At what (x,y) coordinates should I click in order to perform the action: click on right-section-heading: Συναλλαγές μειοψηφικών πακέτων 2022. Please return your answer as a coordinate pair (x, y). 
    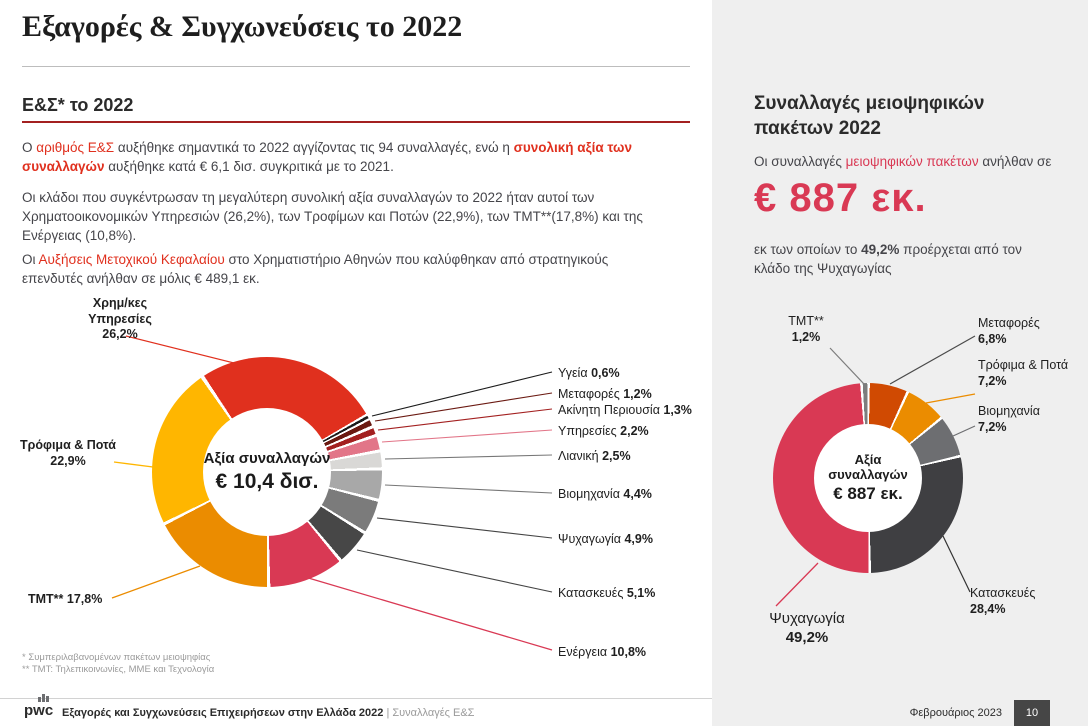
    Looking at the image, I should click on (869, 116).